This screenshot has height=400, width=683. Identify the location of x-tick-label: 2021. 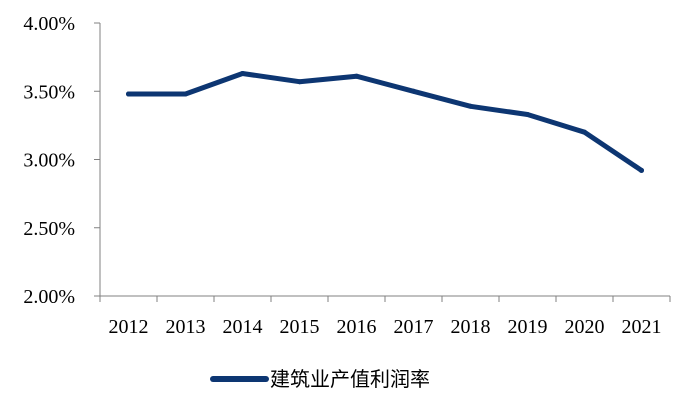
(642, 327).